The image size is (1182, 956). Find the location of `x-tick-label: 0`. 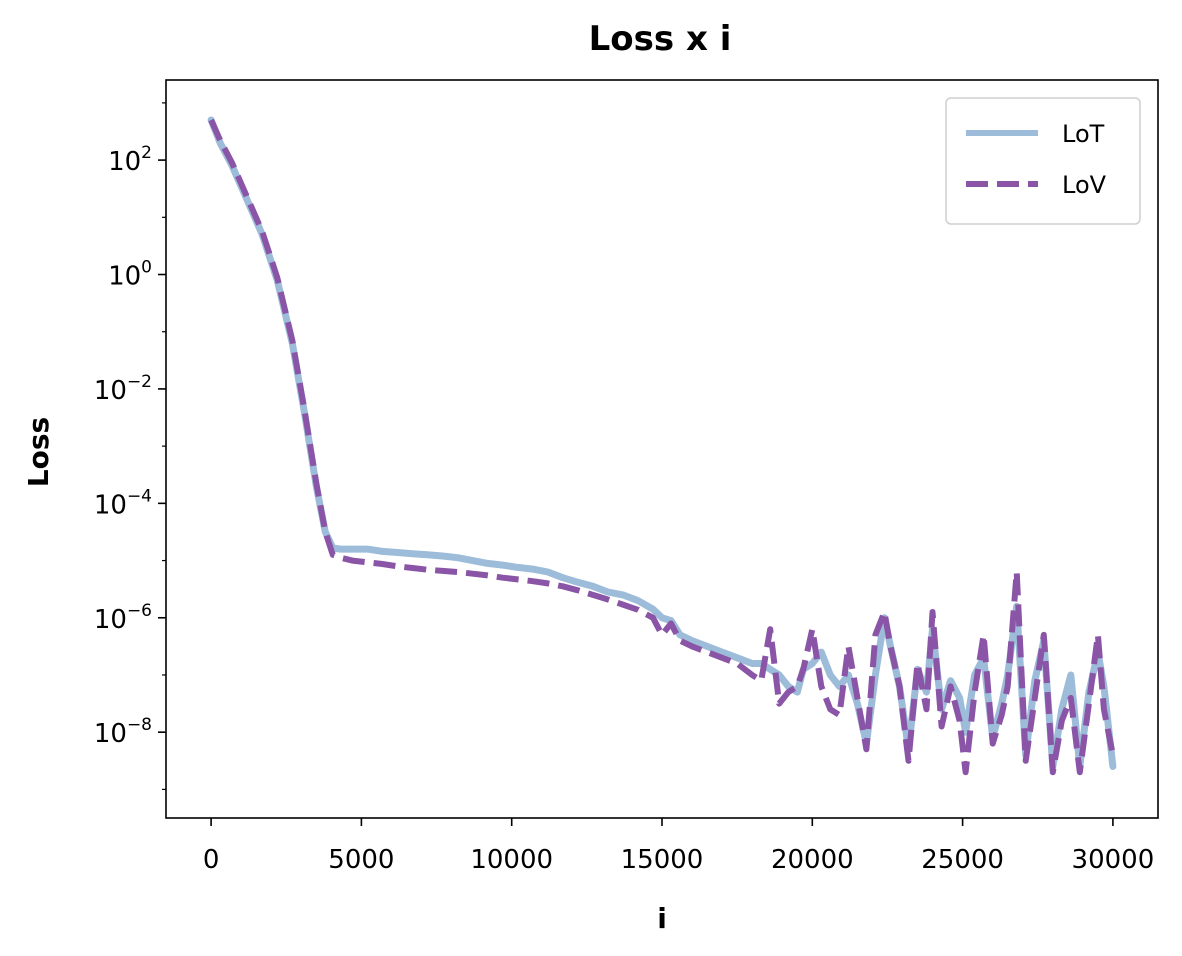

x-tick-label: 0 is located at coordinates (211, 860).